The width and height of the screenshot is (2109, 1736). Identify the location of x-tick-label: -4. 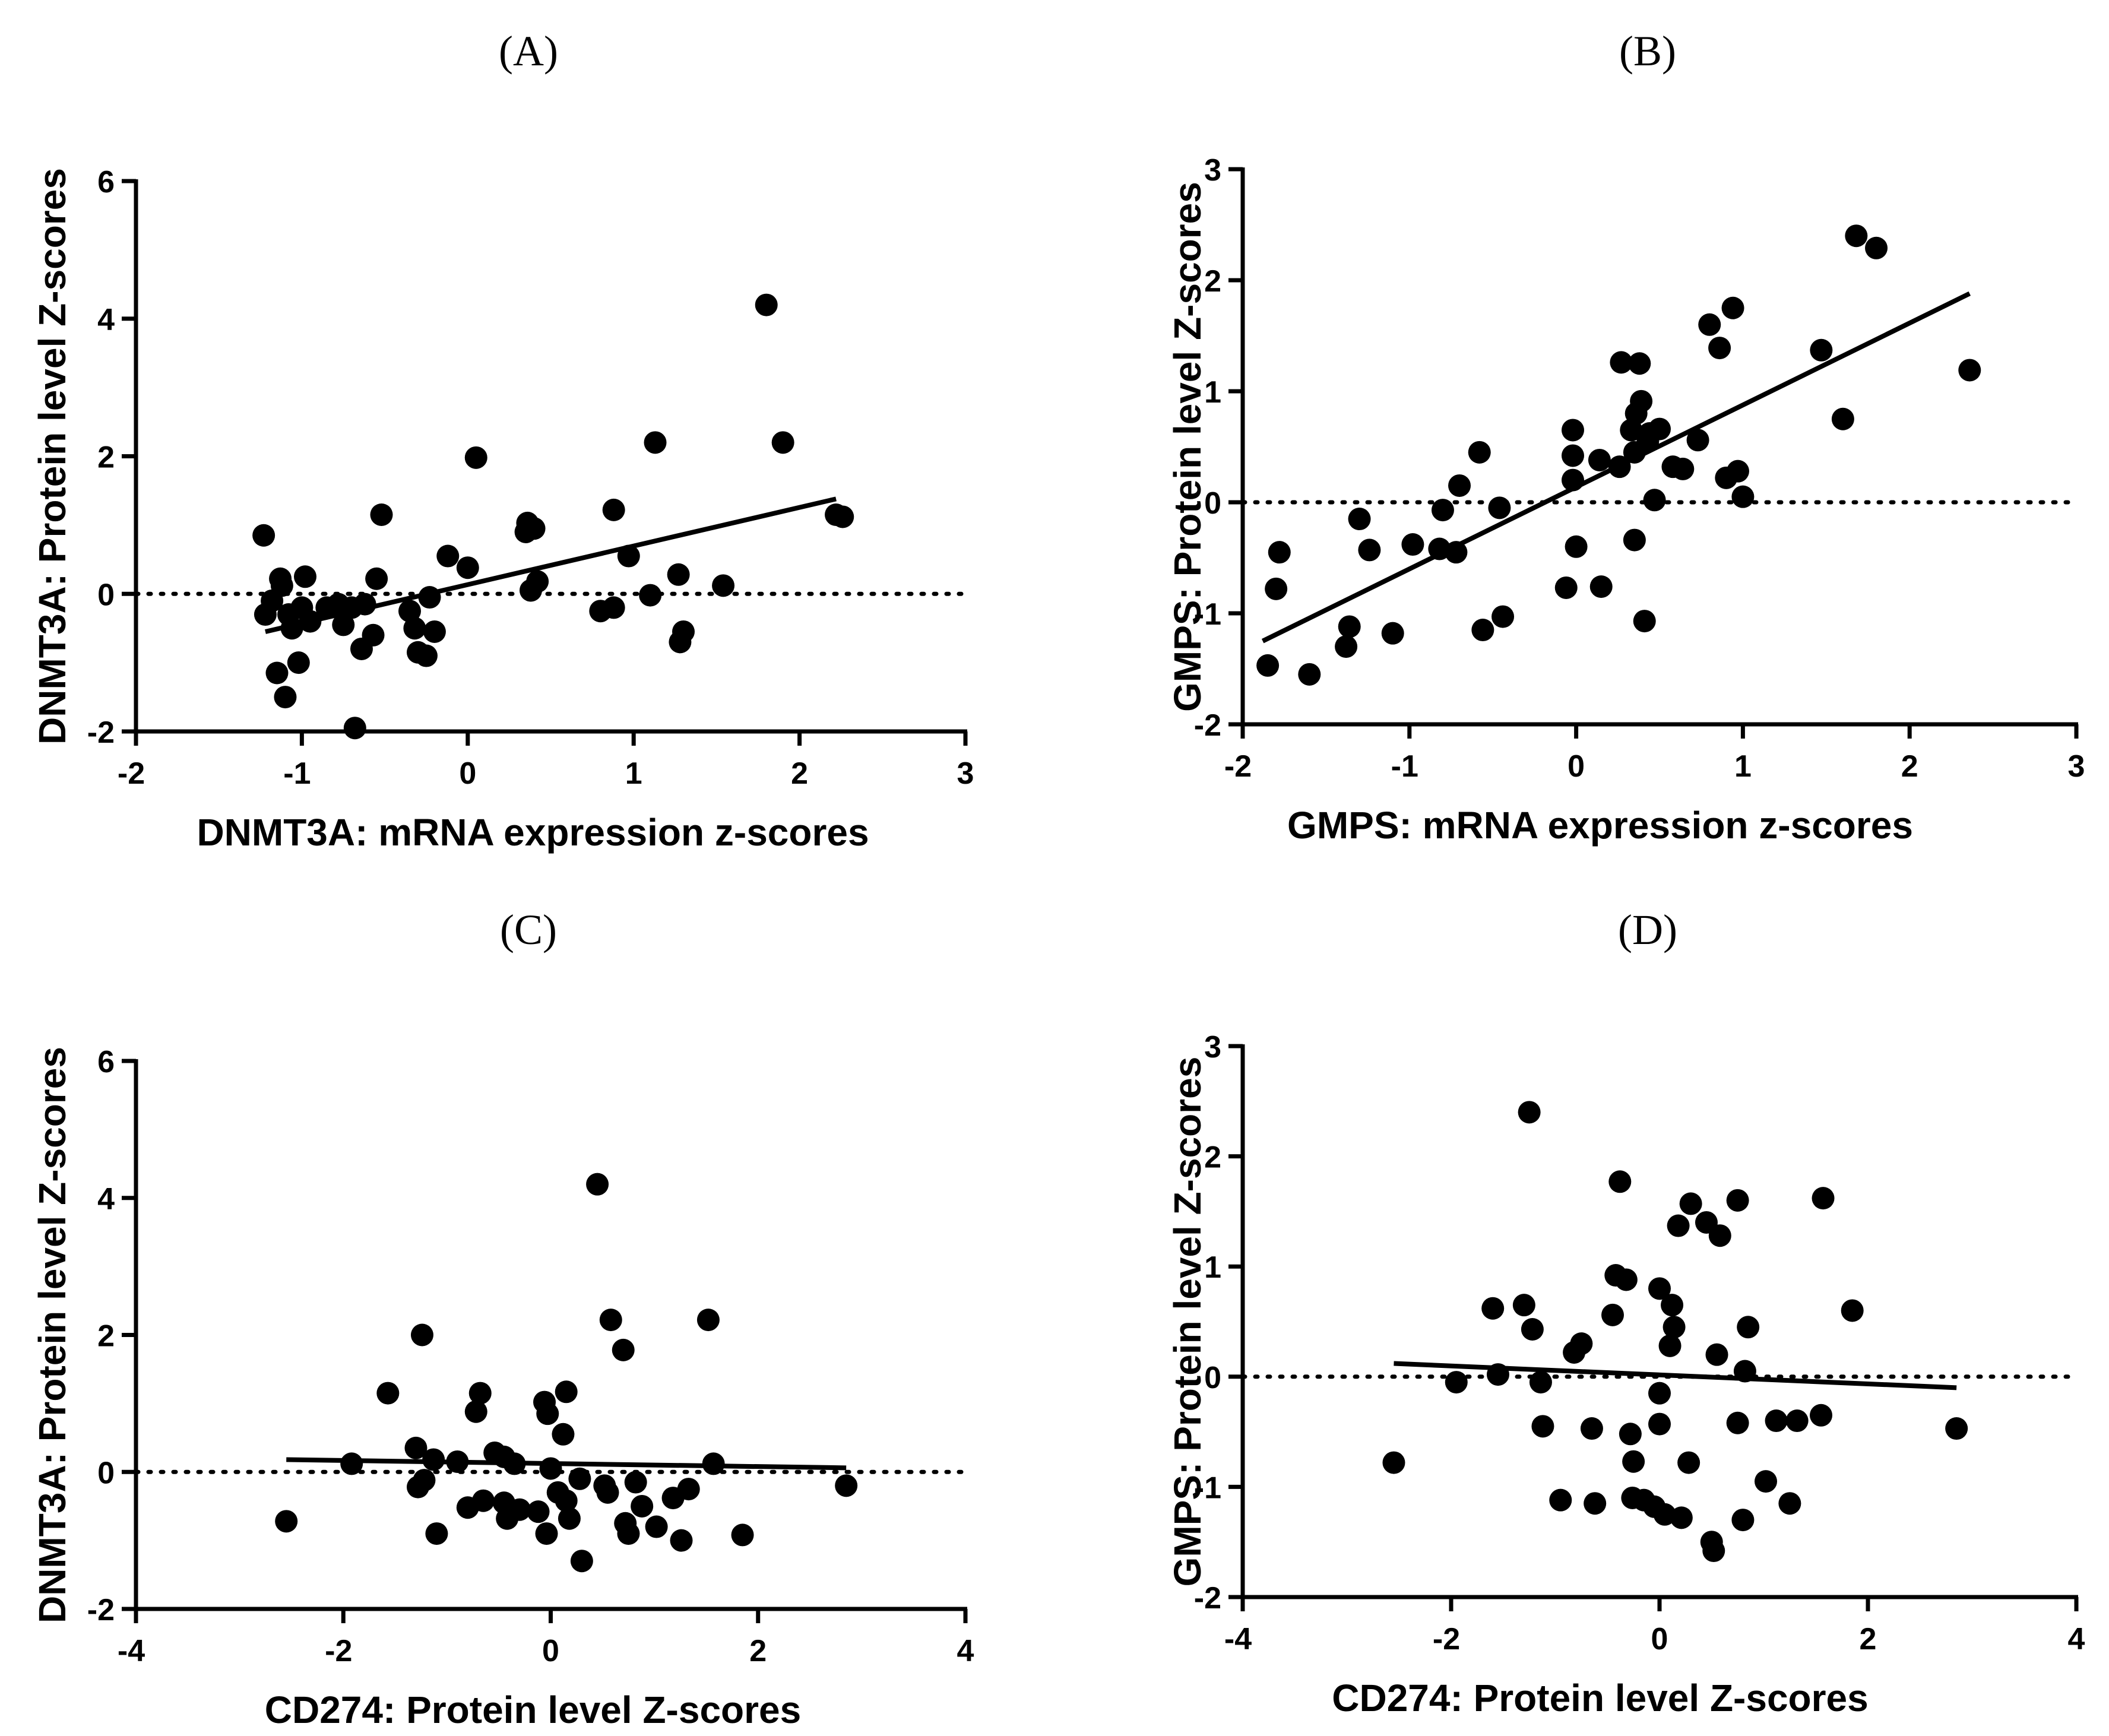
(1238, 1639).